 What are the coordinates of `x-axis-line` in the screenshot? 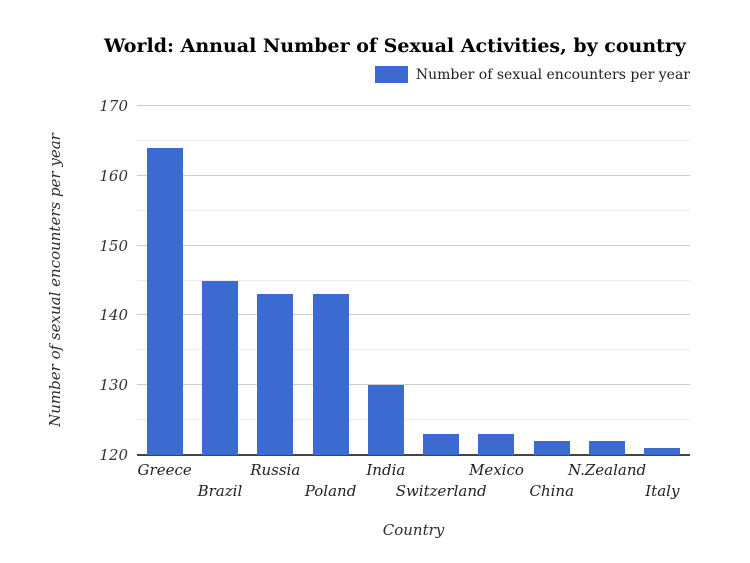 It's located at (413, 455).